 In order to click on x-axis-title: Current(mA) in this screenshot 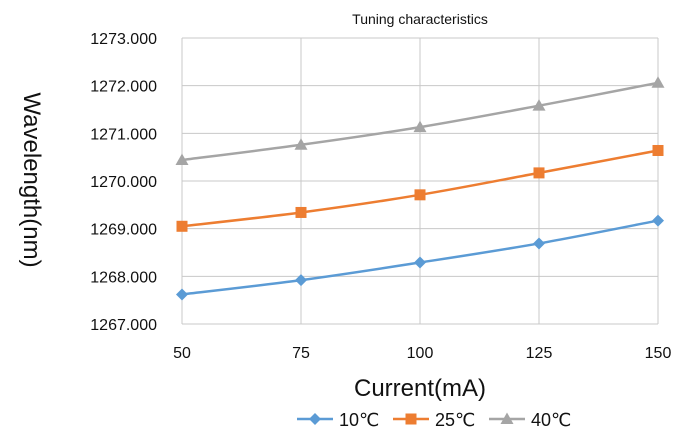, I will do `click(420, 388)`.